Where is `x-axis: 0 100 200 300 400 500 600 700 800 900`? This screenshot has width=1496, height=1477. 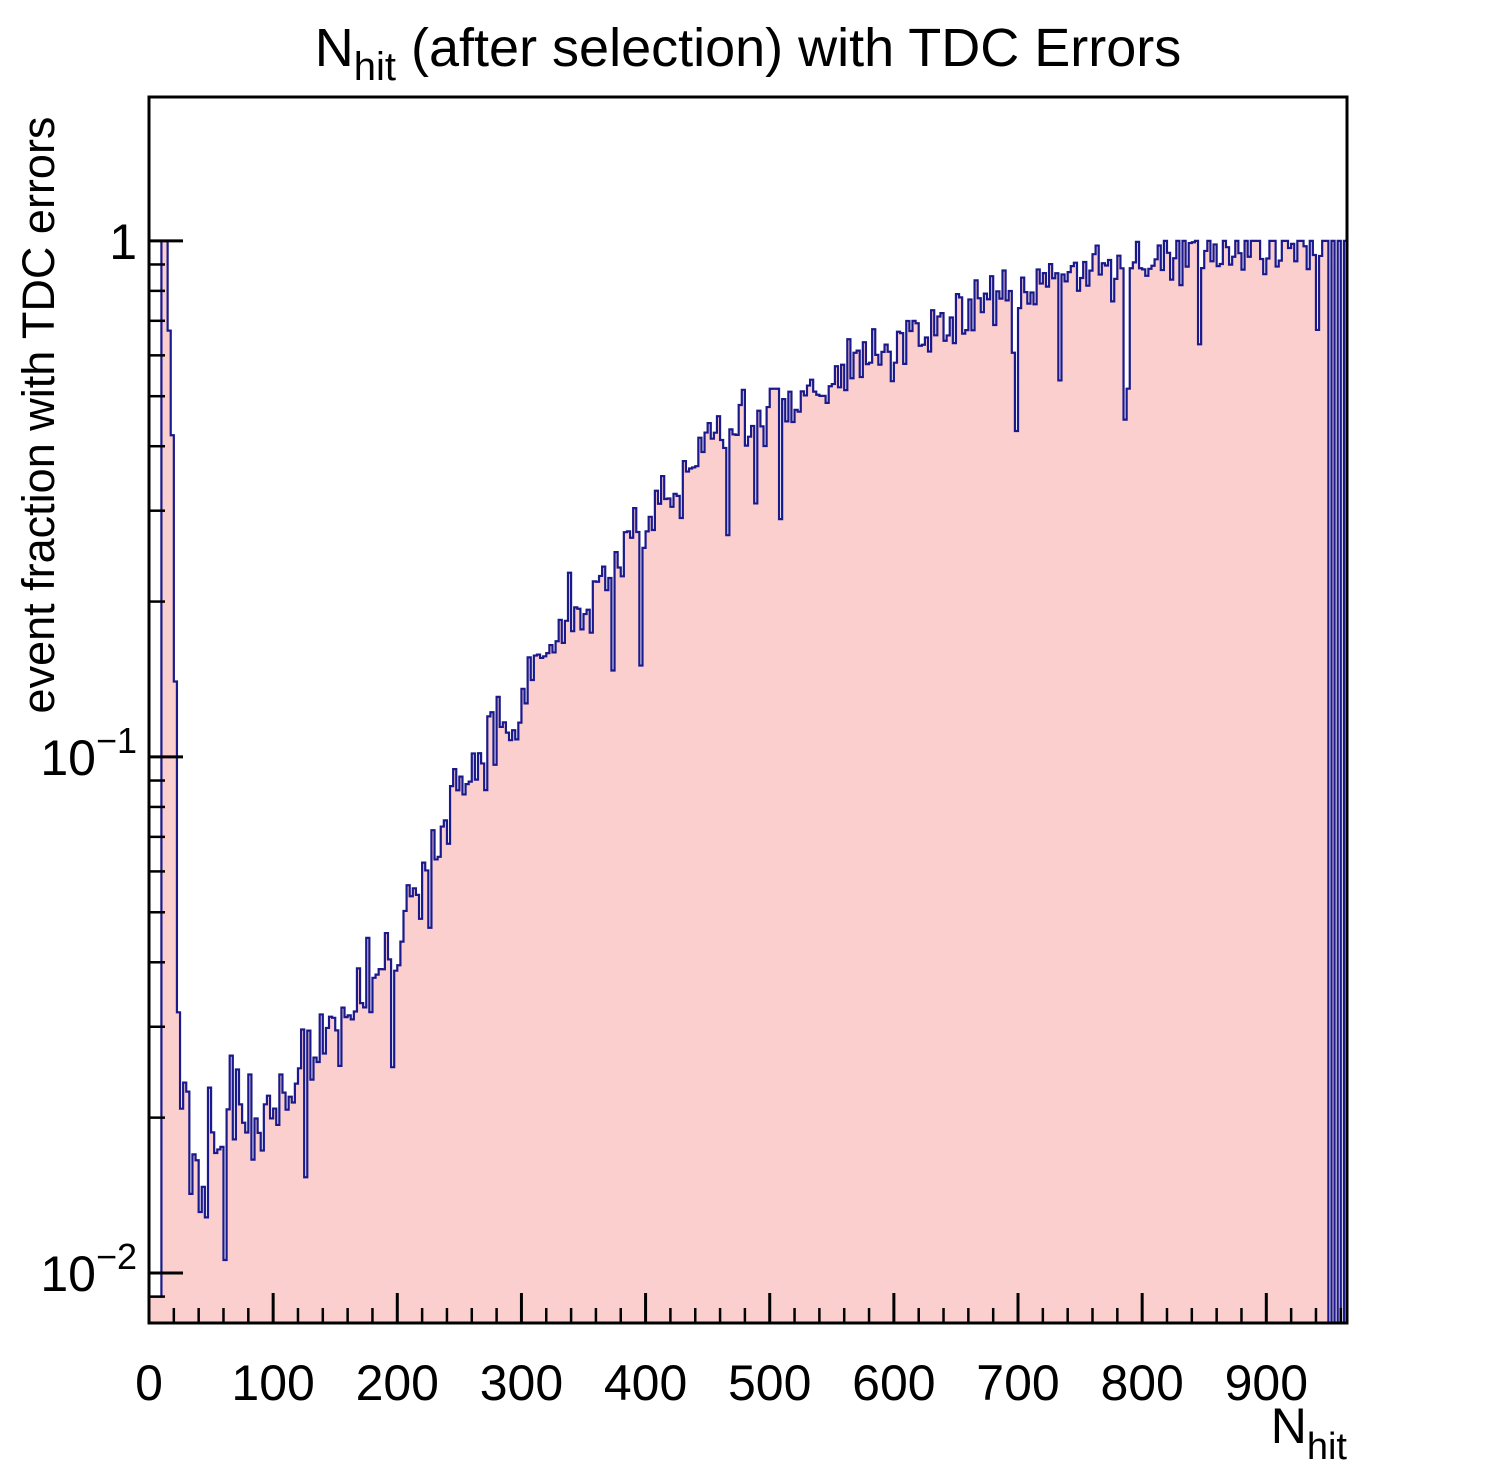
x-axis: 0 100 200 300 400 500 600 700 800 900 is located at coordinates (739, 1352).